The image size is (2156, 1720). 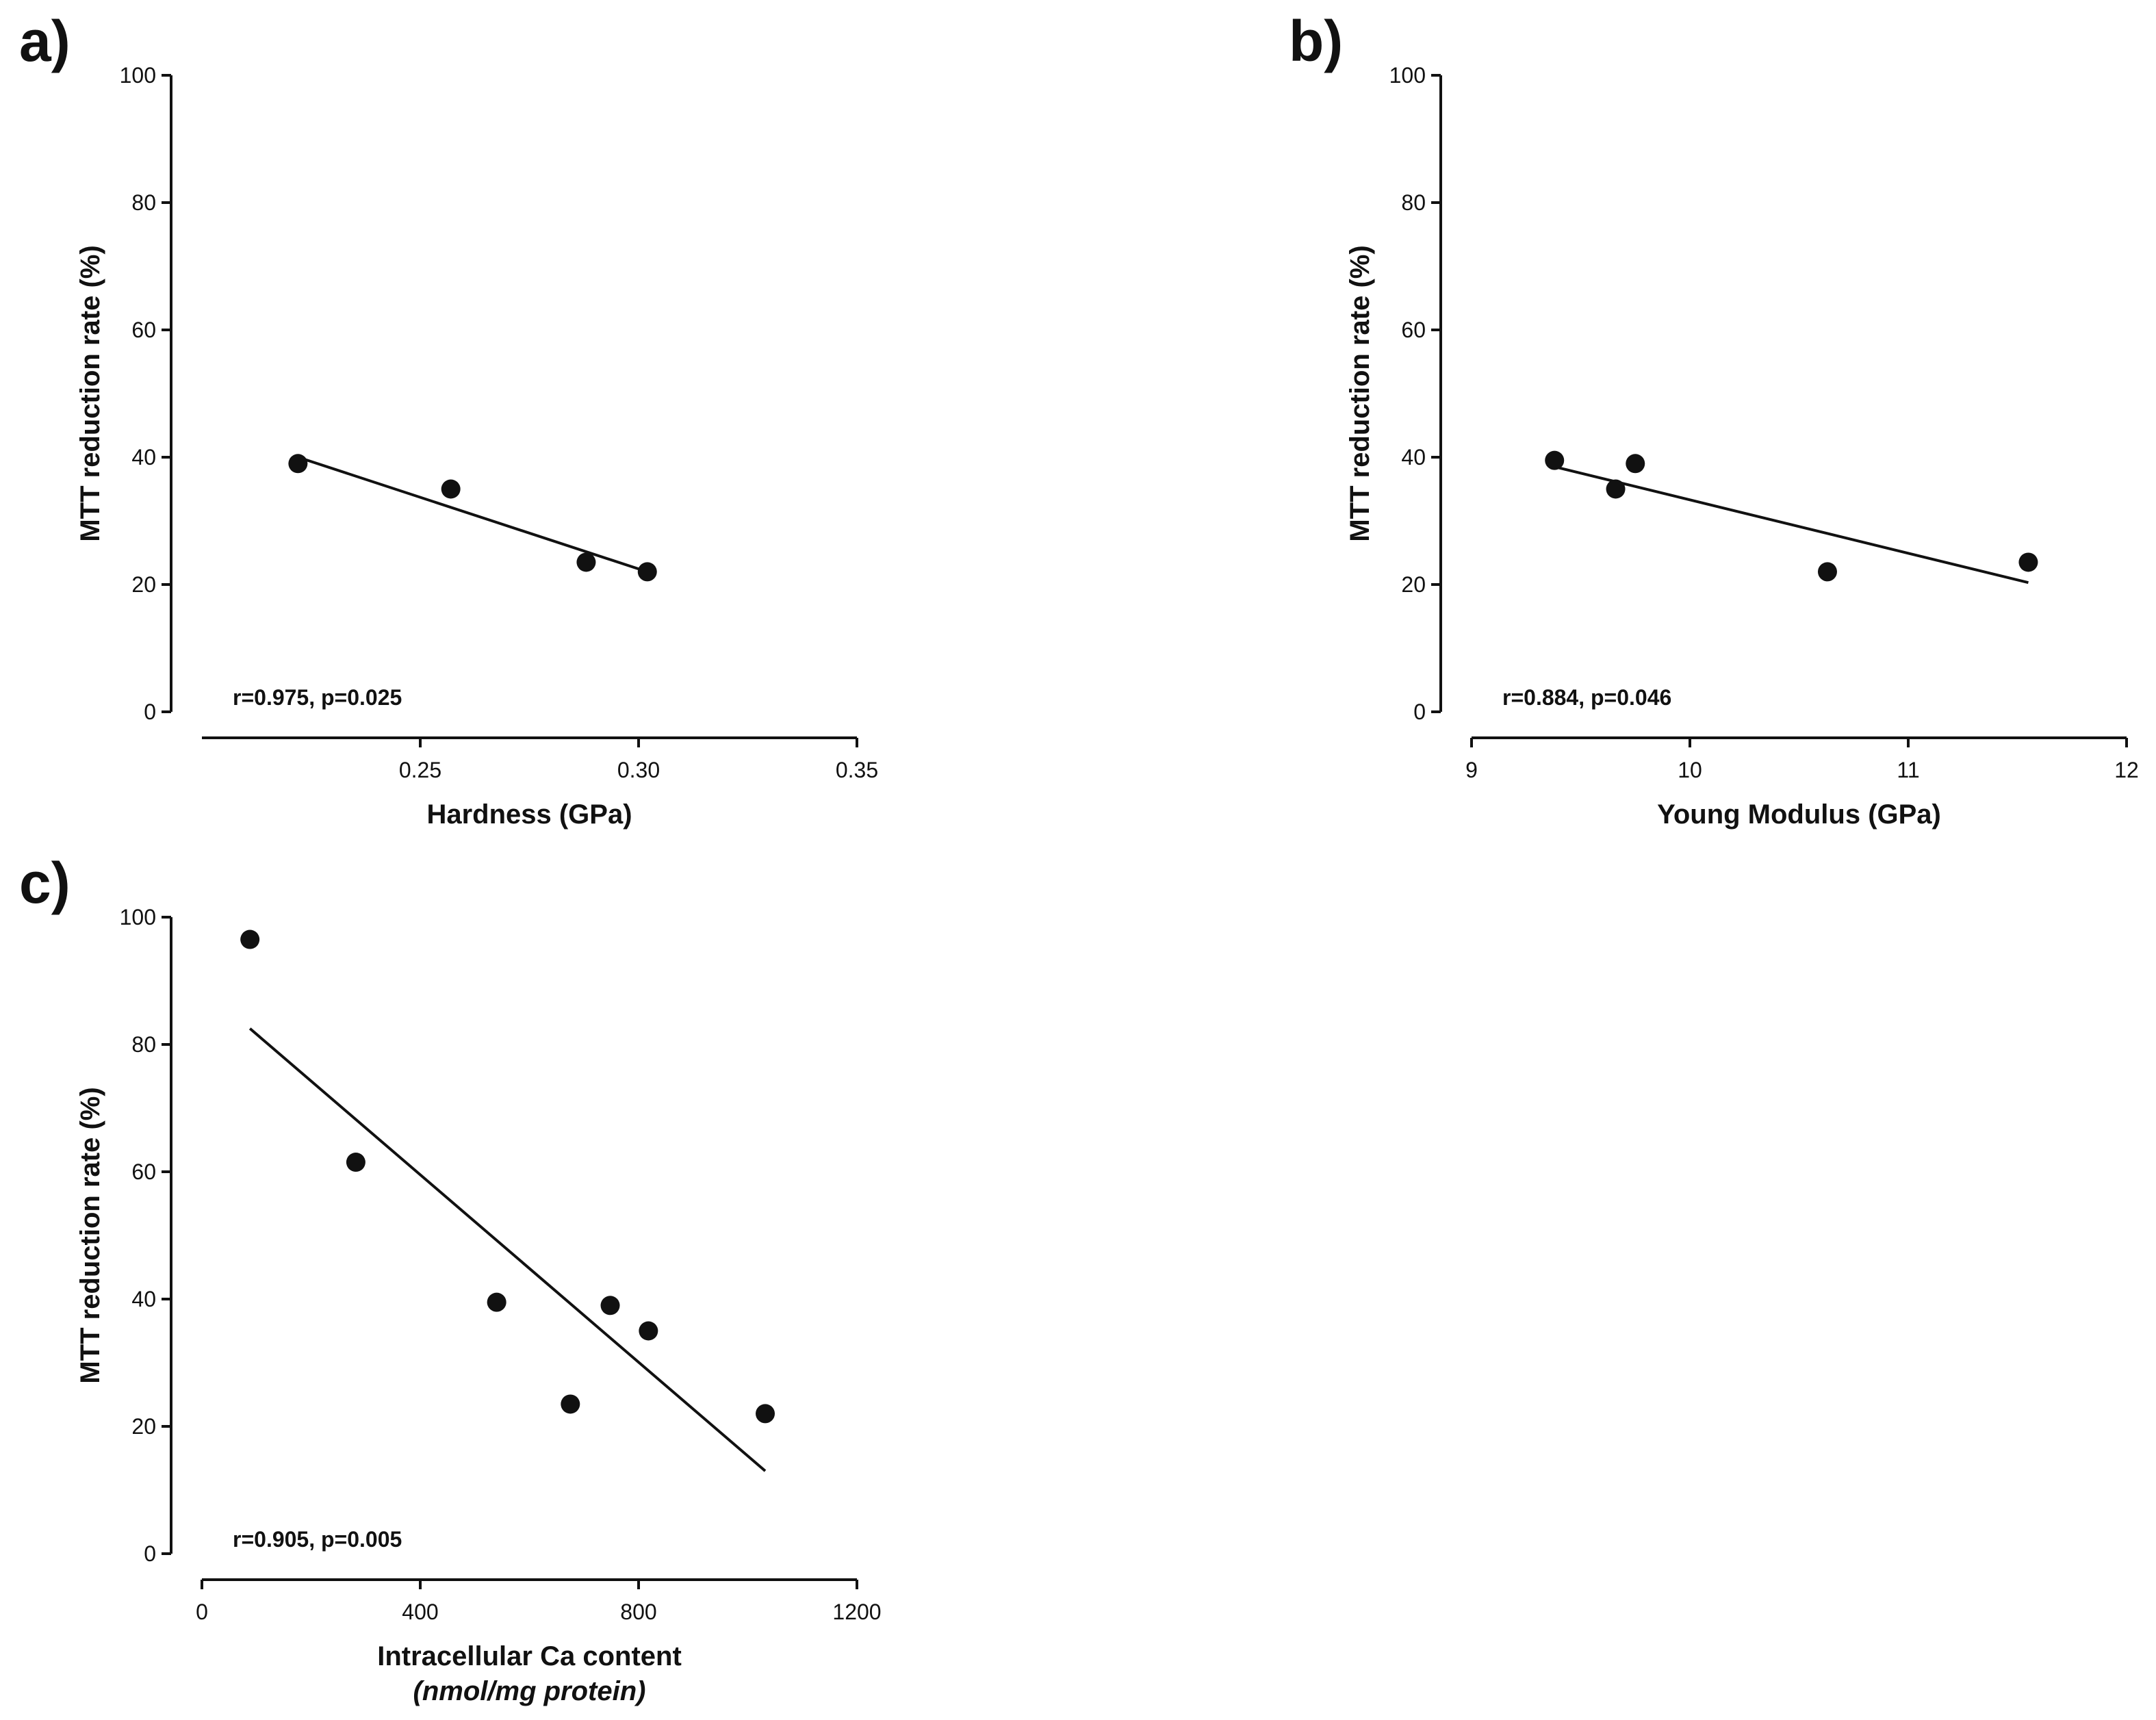 I want to click on correlation-annotation: r=0.975, p=0.025, so click(x=317, y=697).